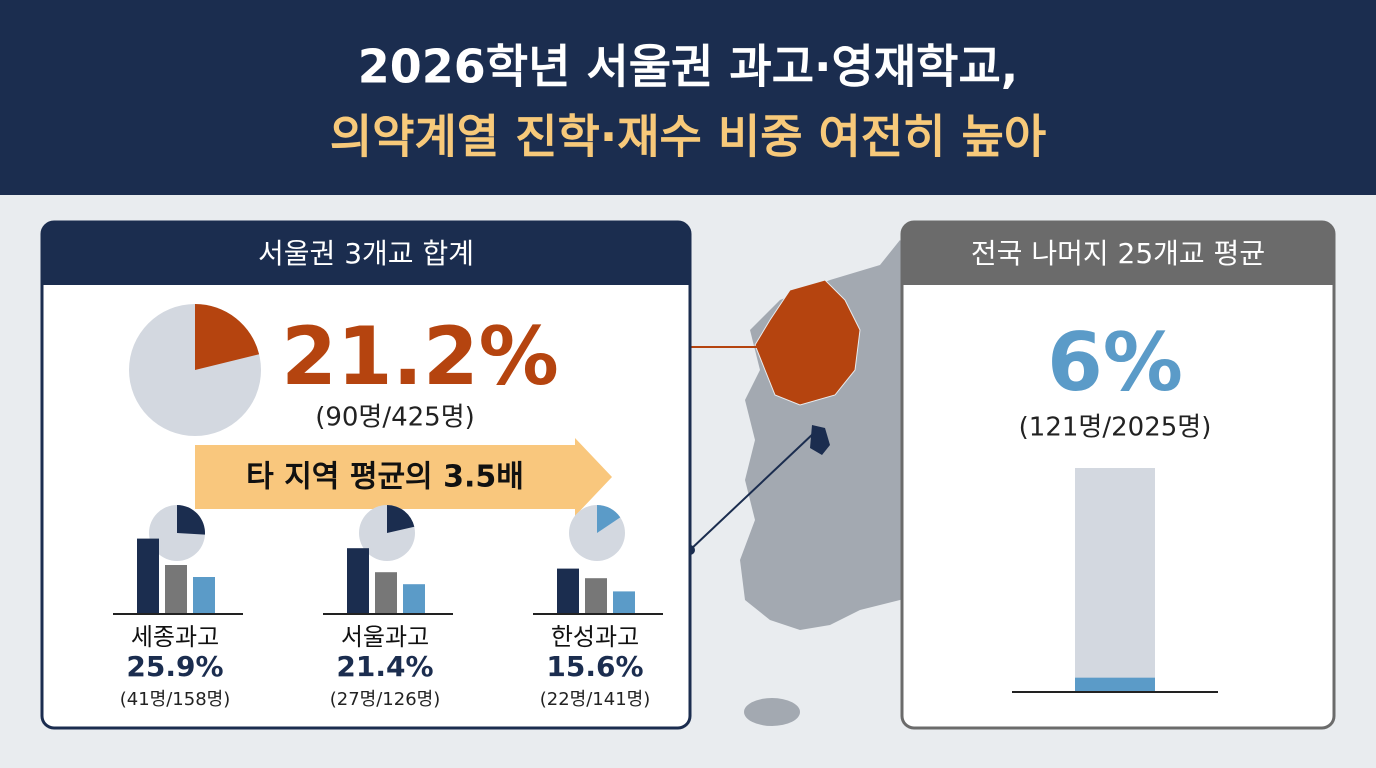 This screenshot has height=768, width=1376. Describe the element at coordinates (174, 666) in the screenshot. I see `school-rate: 25.9%` at that location.